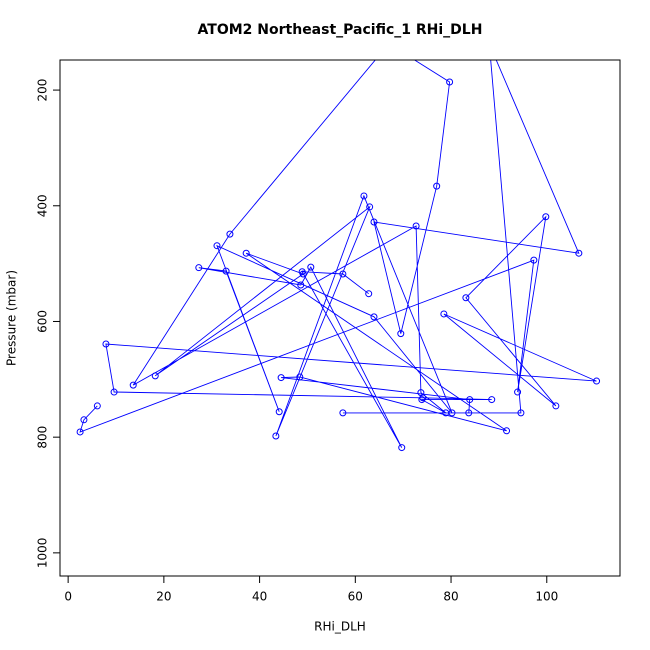 This screenshot has height=650, width=650. I want to click on y-axis-label: Pressure (mbar), so click(12, 318).